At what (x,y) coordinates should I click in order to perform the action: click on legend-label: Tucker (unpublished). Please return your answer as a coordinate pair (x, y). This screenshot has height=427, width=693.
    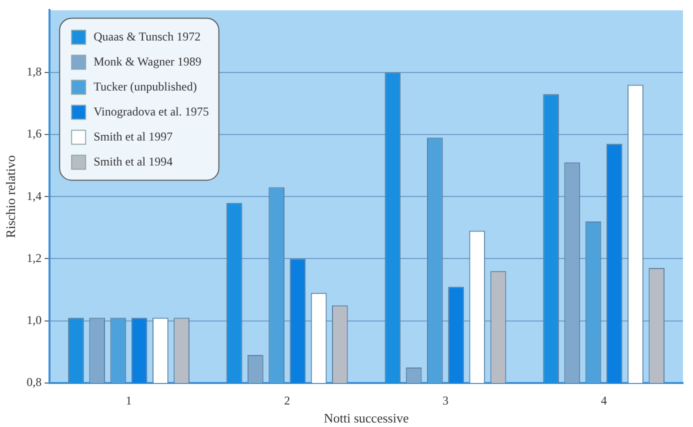
    Looking at the image, I should click on (145, 86).